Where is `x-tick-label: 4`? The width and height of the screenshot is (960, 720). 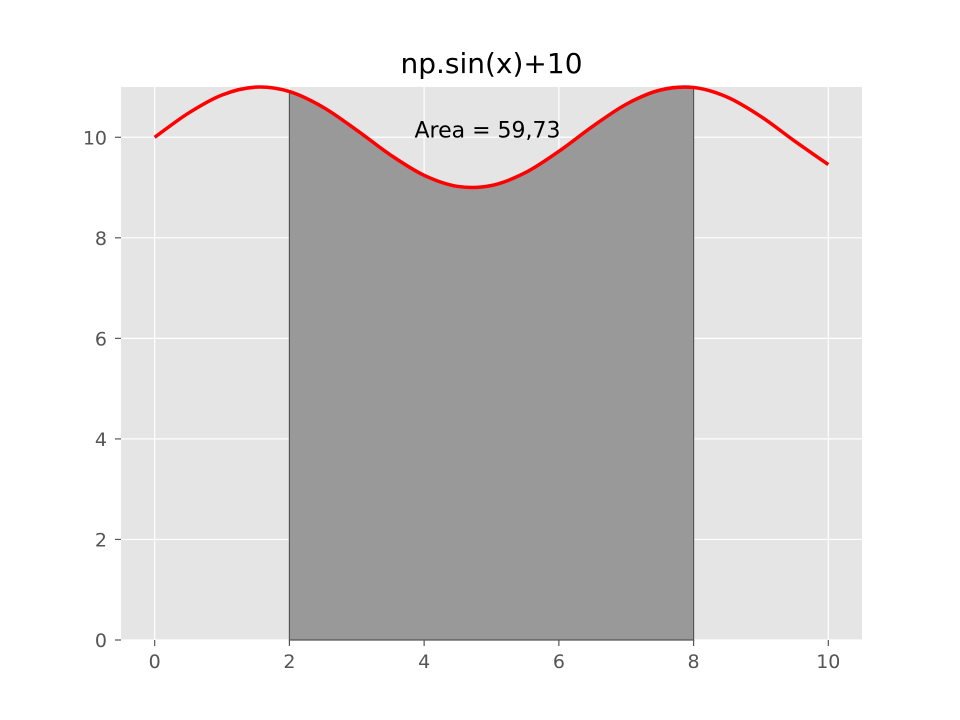
x-tick-label: 4 is located at coordinates (424, 662).